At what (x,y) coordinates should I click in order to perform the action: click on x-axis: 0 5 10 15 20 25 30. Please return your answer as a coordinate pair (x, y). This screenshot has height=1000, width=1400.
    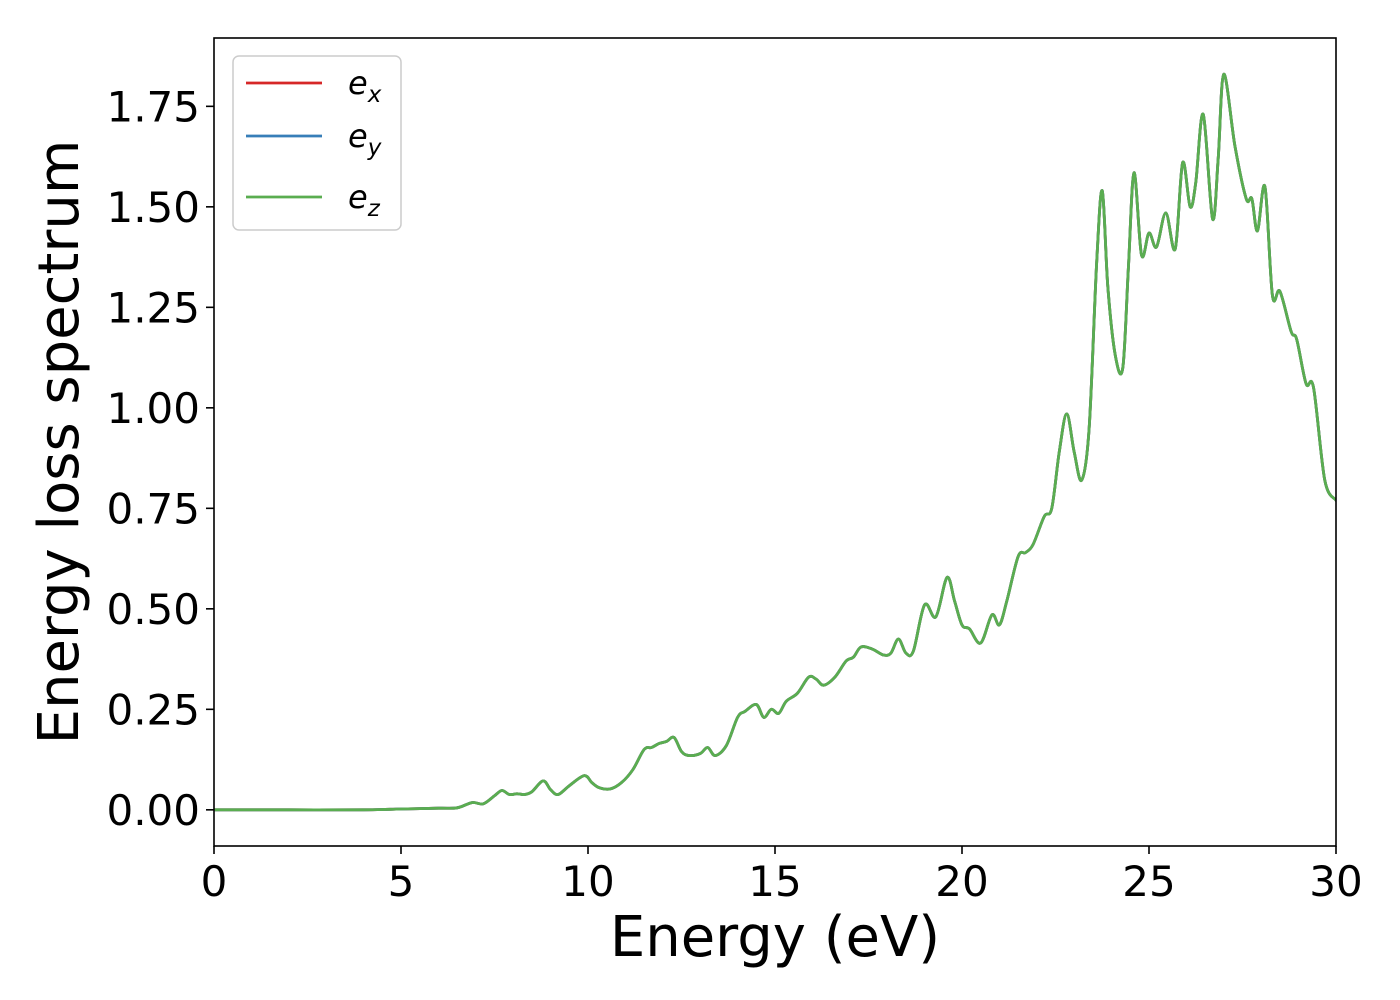
    Looking at the image, I should click on (782, 876).